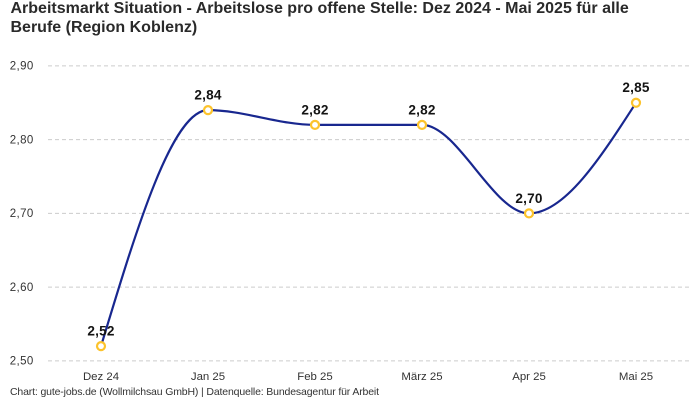 The image size is (700, 400). Describe the element at coordinates (22, 362) in the screenshot. I see `svg-text: 2,50` at that location.